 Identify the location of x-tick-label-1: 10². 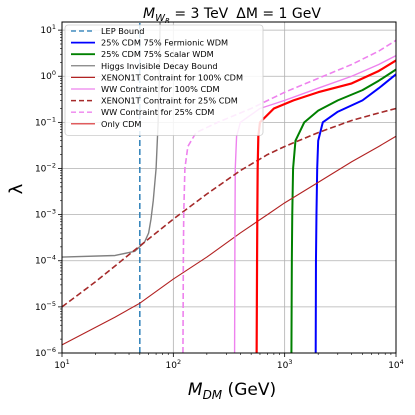
(174, 364).